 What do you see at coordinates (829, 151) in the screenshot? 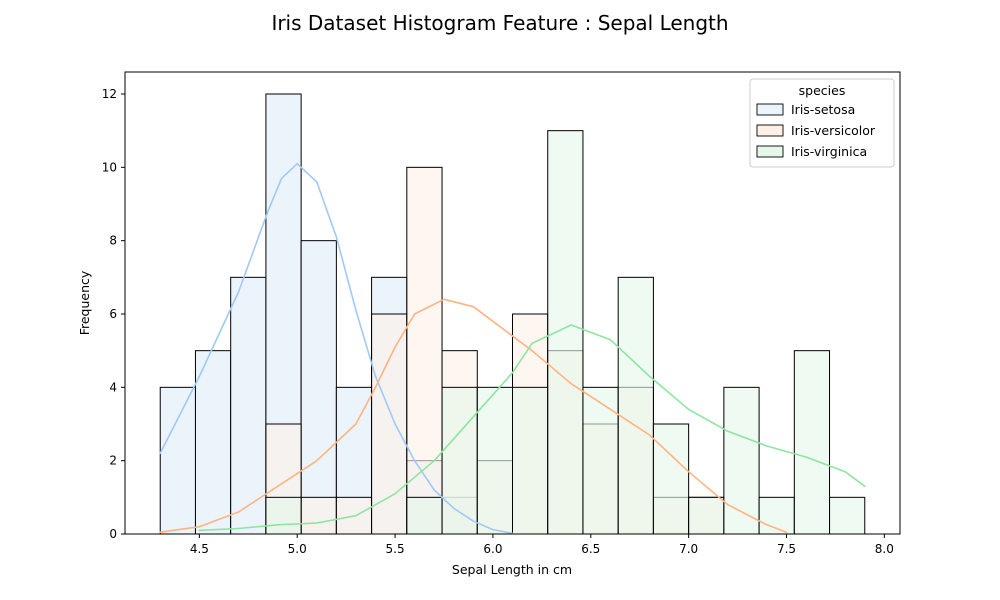
I see `legend-label-iris-virginica: Iris-virginica` at bounding box center [829, 151].